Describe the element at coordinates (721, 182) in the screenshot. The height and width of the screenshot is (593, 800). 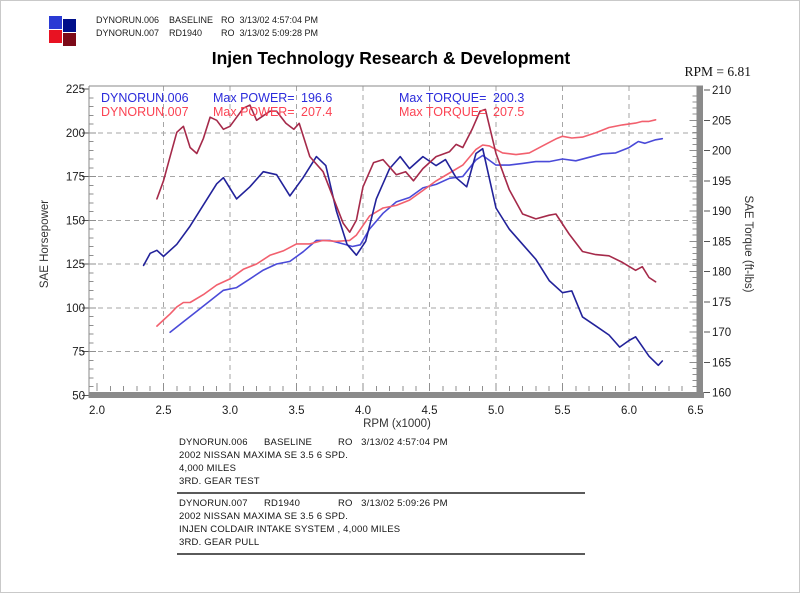
I see `y-right-tick-label: 195` at that location.